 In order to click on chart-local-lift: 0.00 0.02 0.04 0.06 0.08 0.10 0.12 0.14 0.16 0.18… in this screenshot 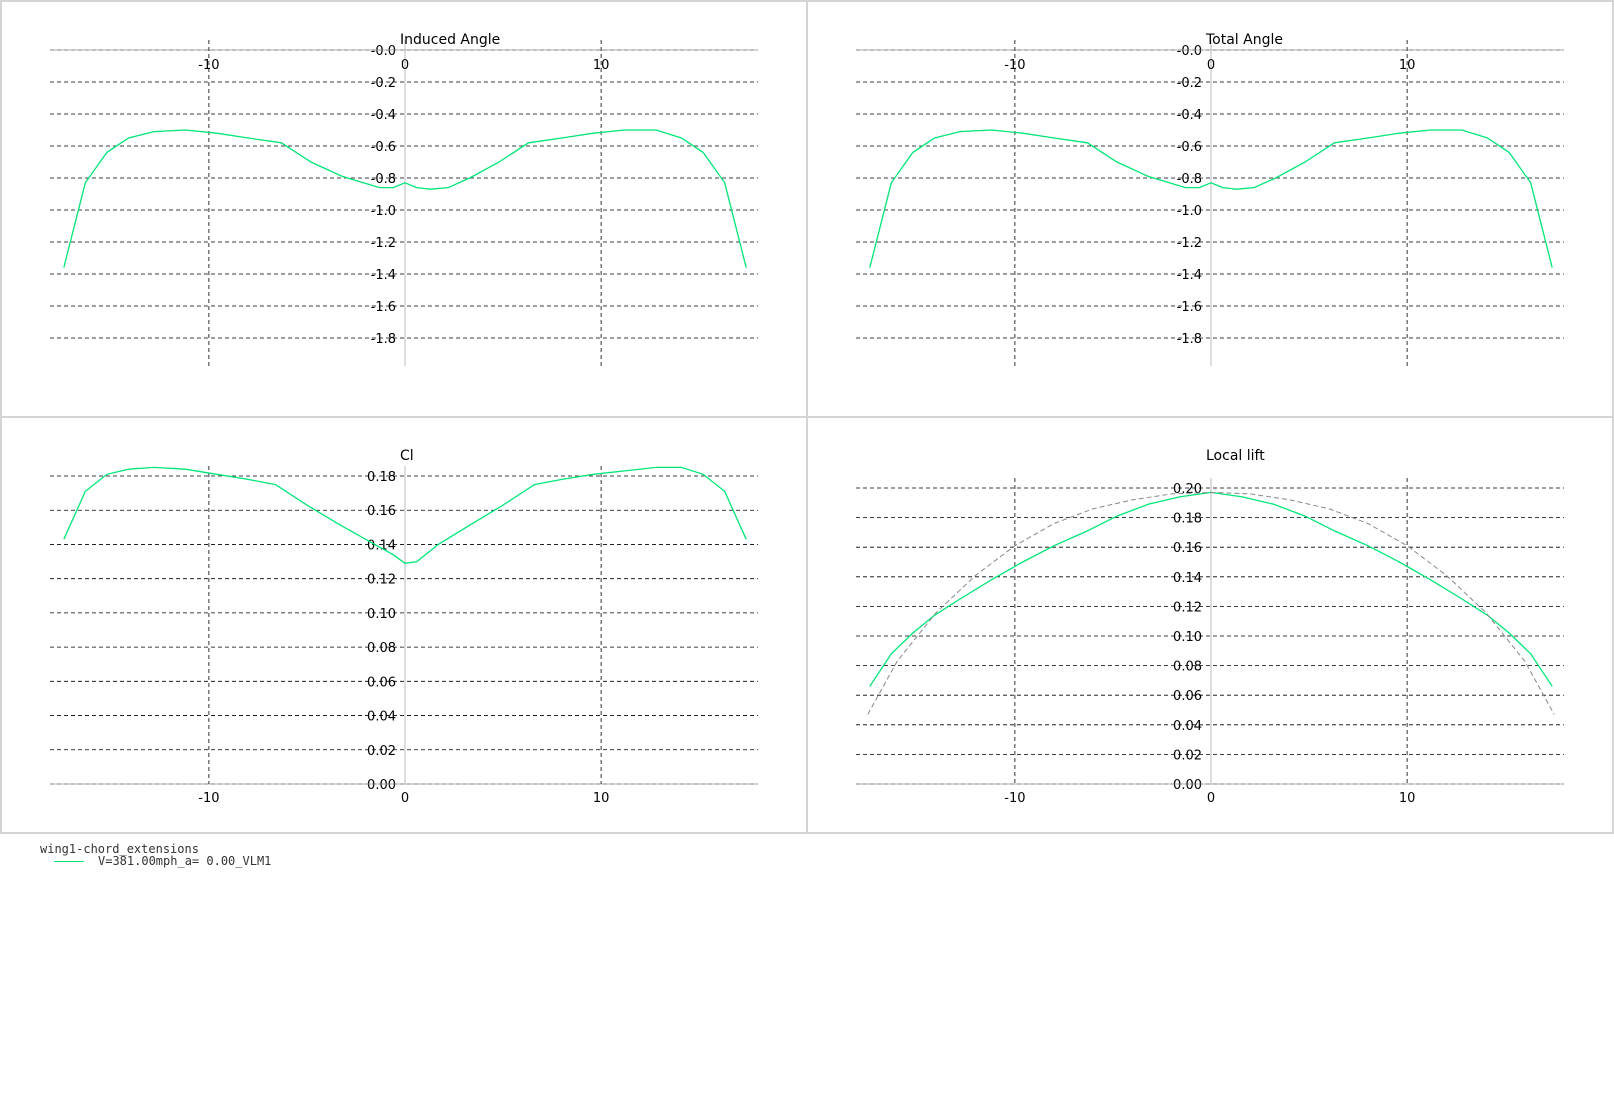, I will do `click(1210, 627)`.